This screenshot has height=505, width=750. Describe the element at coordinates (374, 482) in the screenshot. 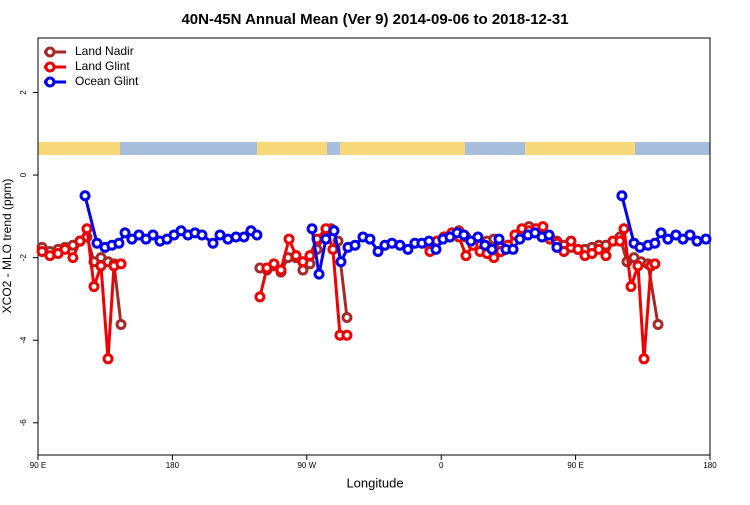

I see `x-axis-label: Longitude` at that location.